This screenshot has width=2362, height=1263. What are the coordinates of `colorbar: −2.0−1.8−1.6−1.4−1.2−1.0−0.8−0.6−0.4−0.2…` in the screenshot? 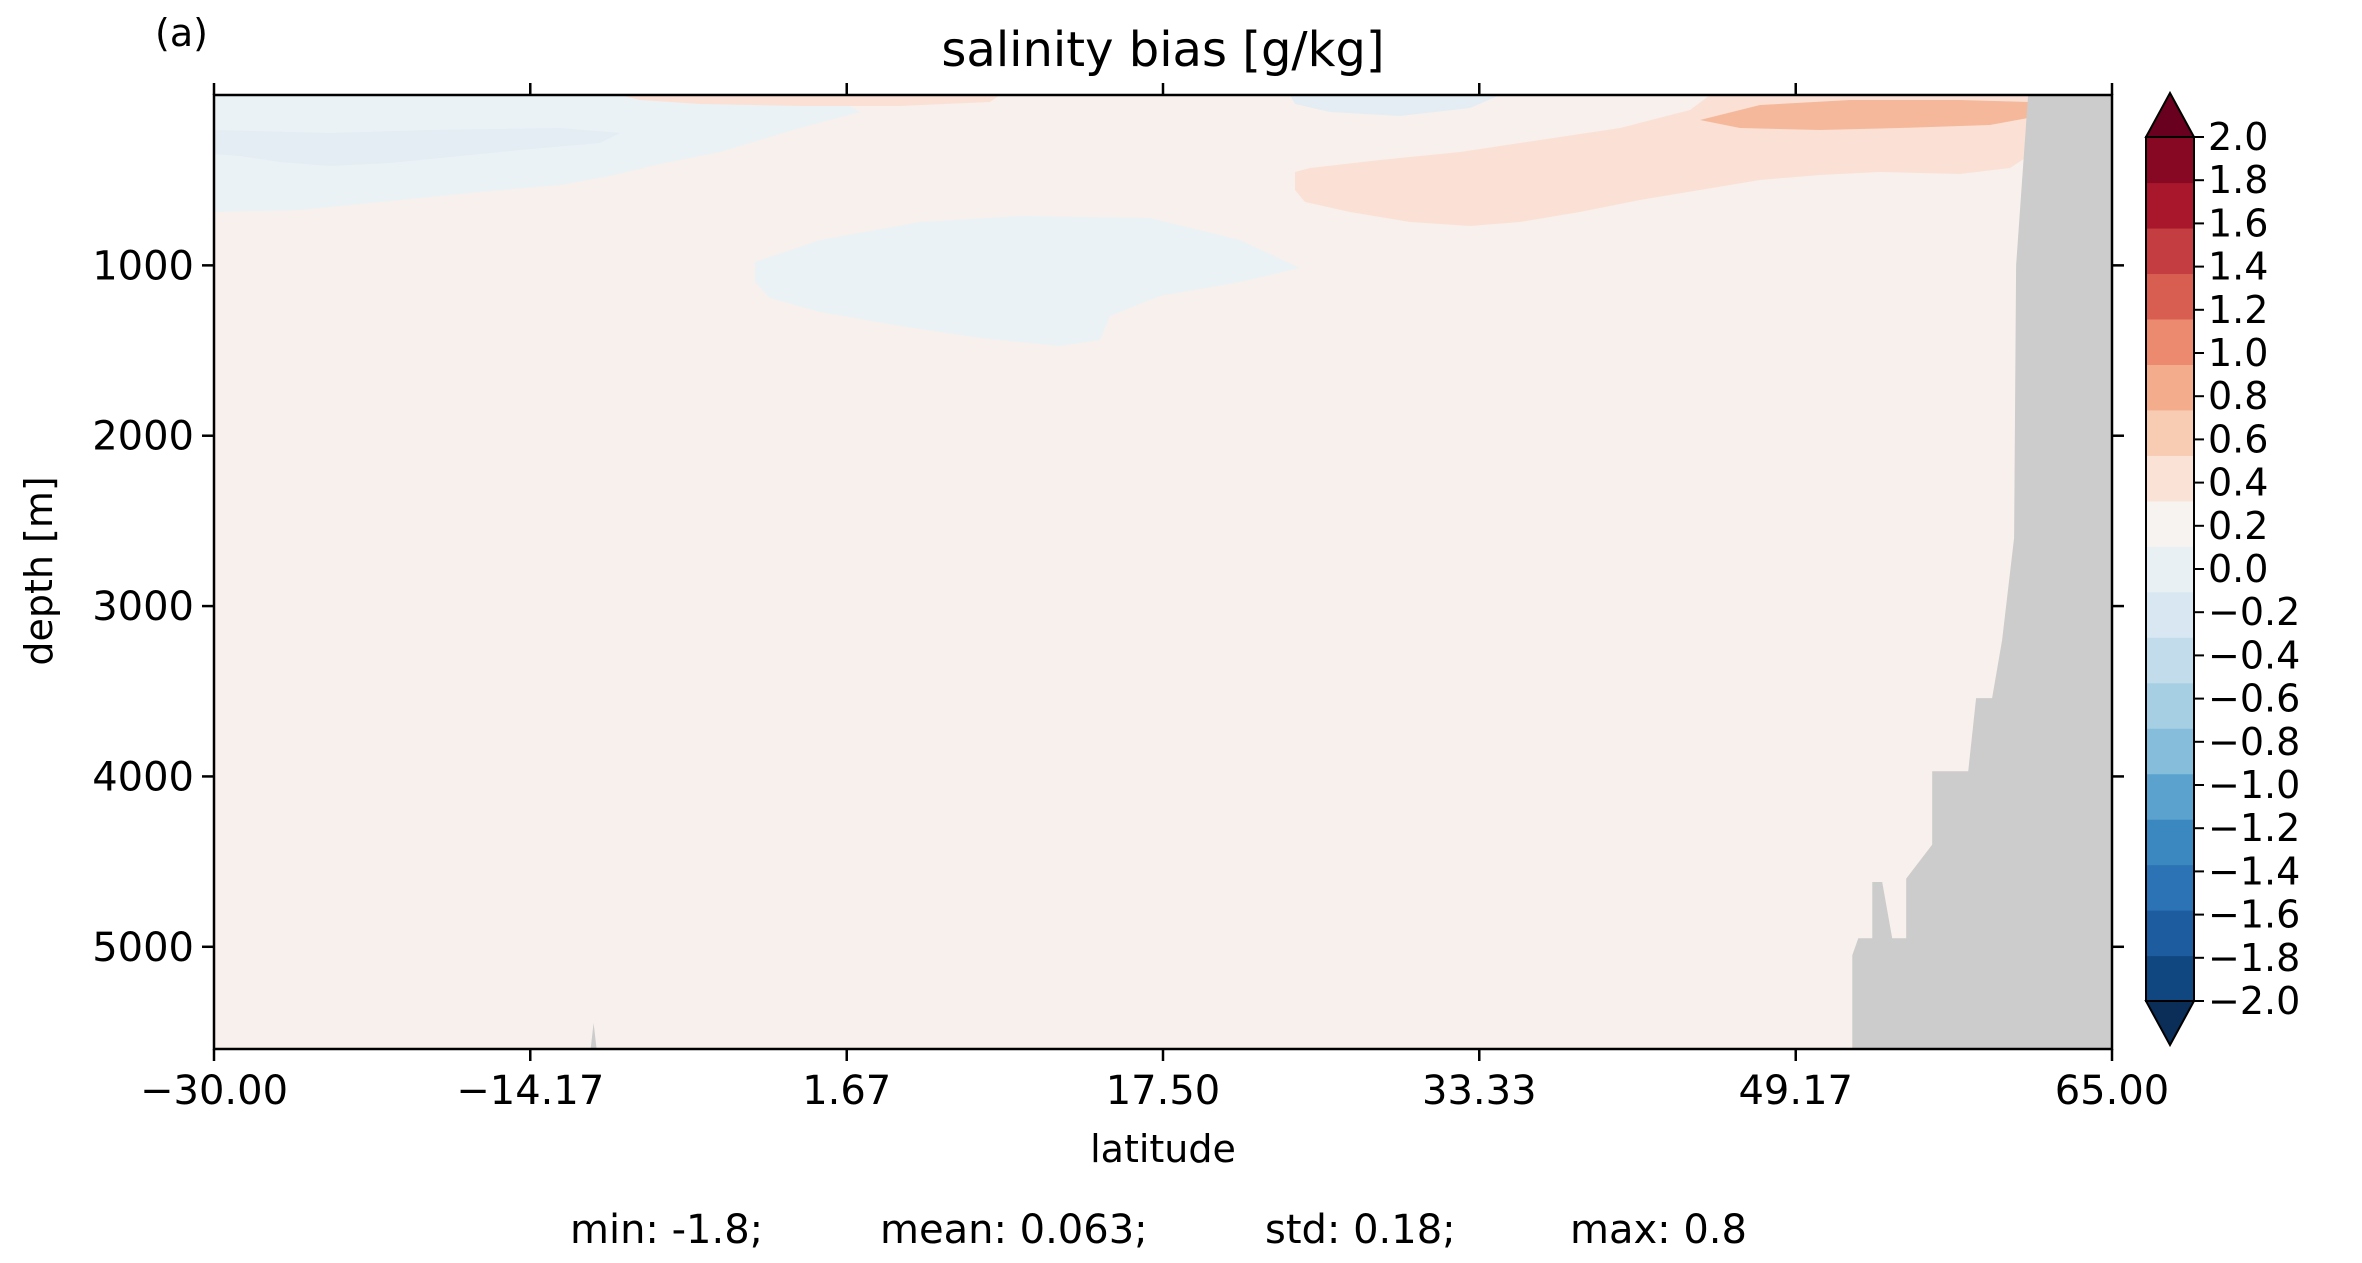 It's located at (2222, 569).